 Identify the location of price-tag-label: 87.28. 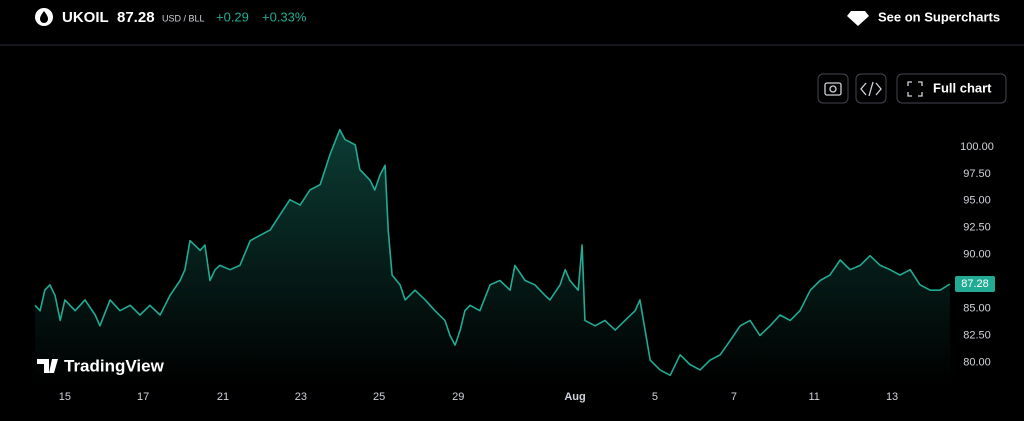
(975, 284).